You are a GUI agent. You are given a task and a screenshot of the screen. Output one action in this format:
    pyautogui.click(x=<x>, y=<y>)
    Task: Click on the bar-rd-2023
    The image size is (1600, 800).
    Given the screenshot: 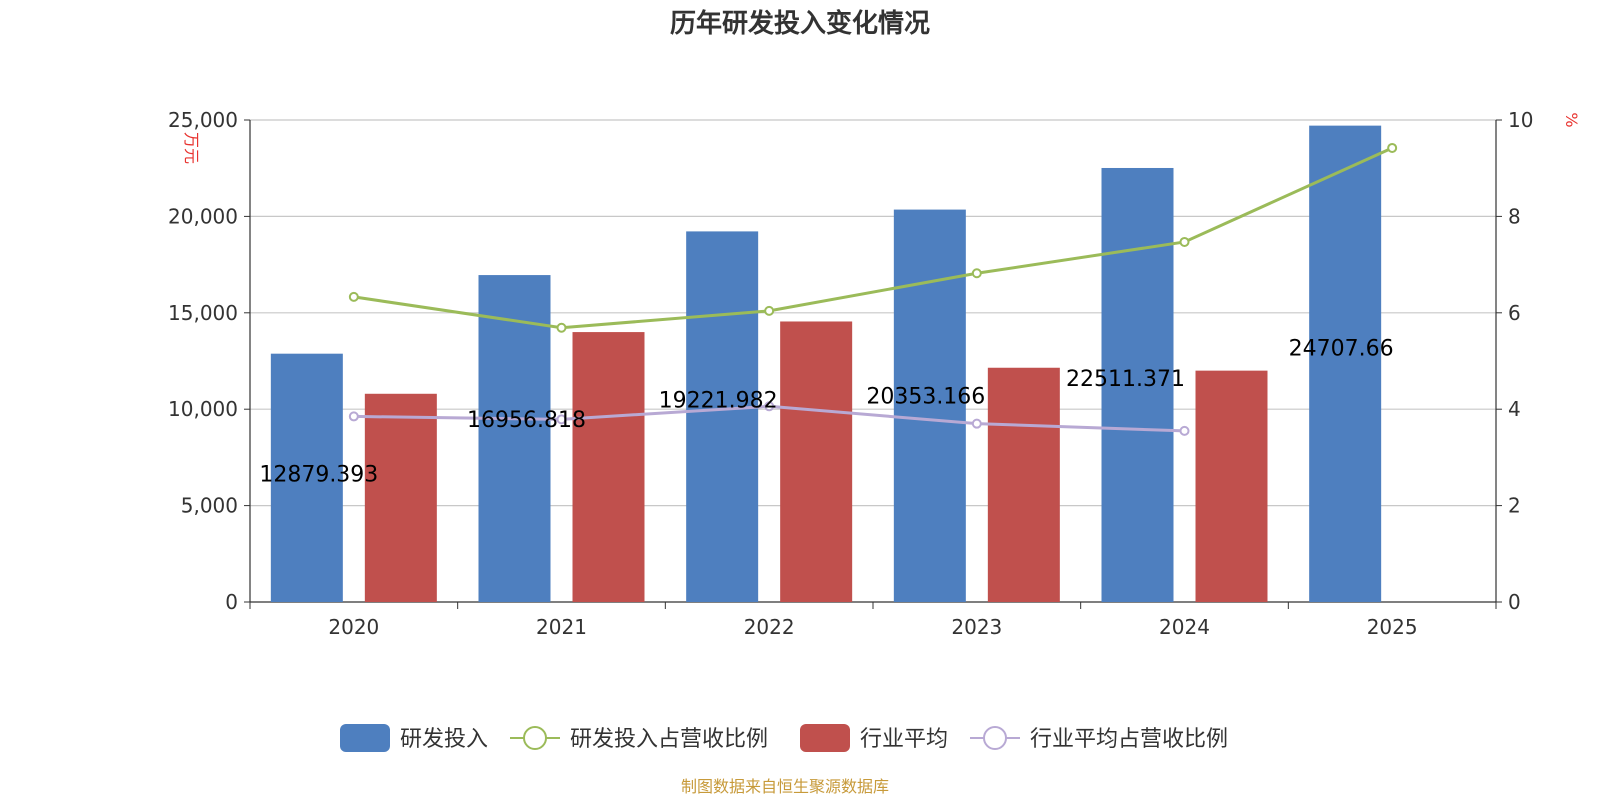 What is the action you would take?
    pyautogui.click(x=929, y=406)
    